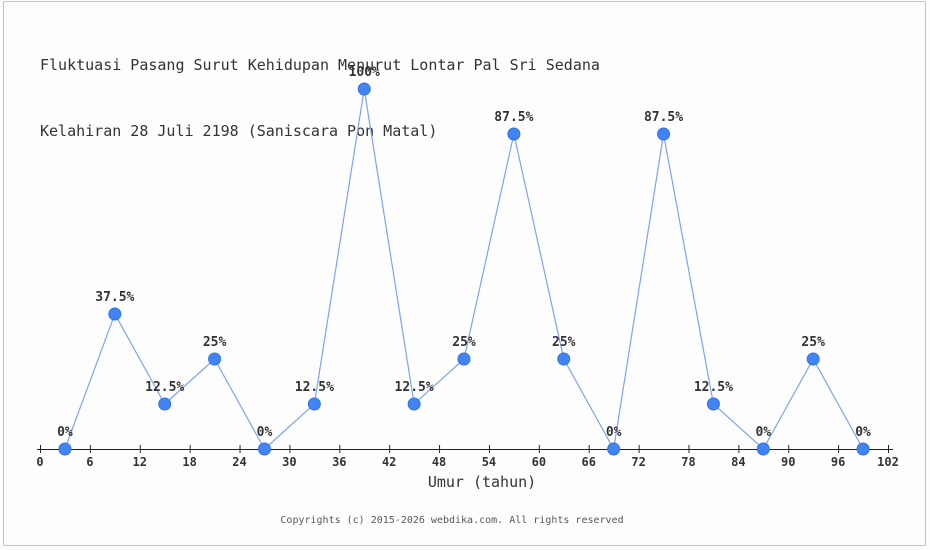 This screenshot has width=930, height=550. Describe the element at coordinates (364, 72) in the screenshot. I see `data-point-label: 100%` at that location.